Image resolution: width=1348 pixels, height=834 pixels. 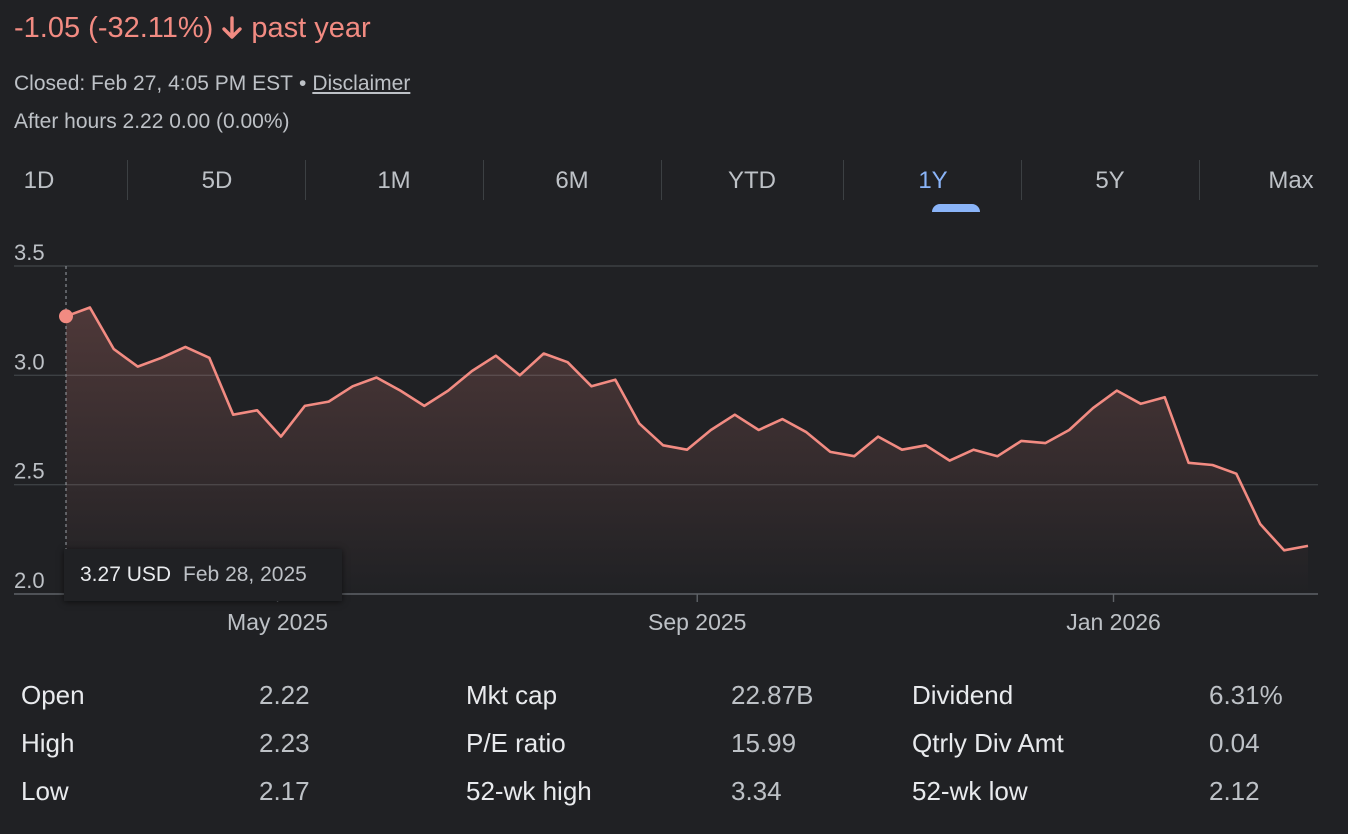 What do you see at coordinates (311, 28) in the screenshot?
I see `change-period: past year` at bounding box center [311, 28].